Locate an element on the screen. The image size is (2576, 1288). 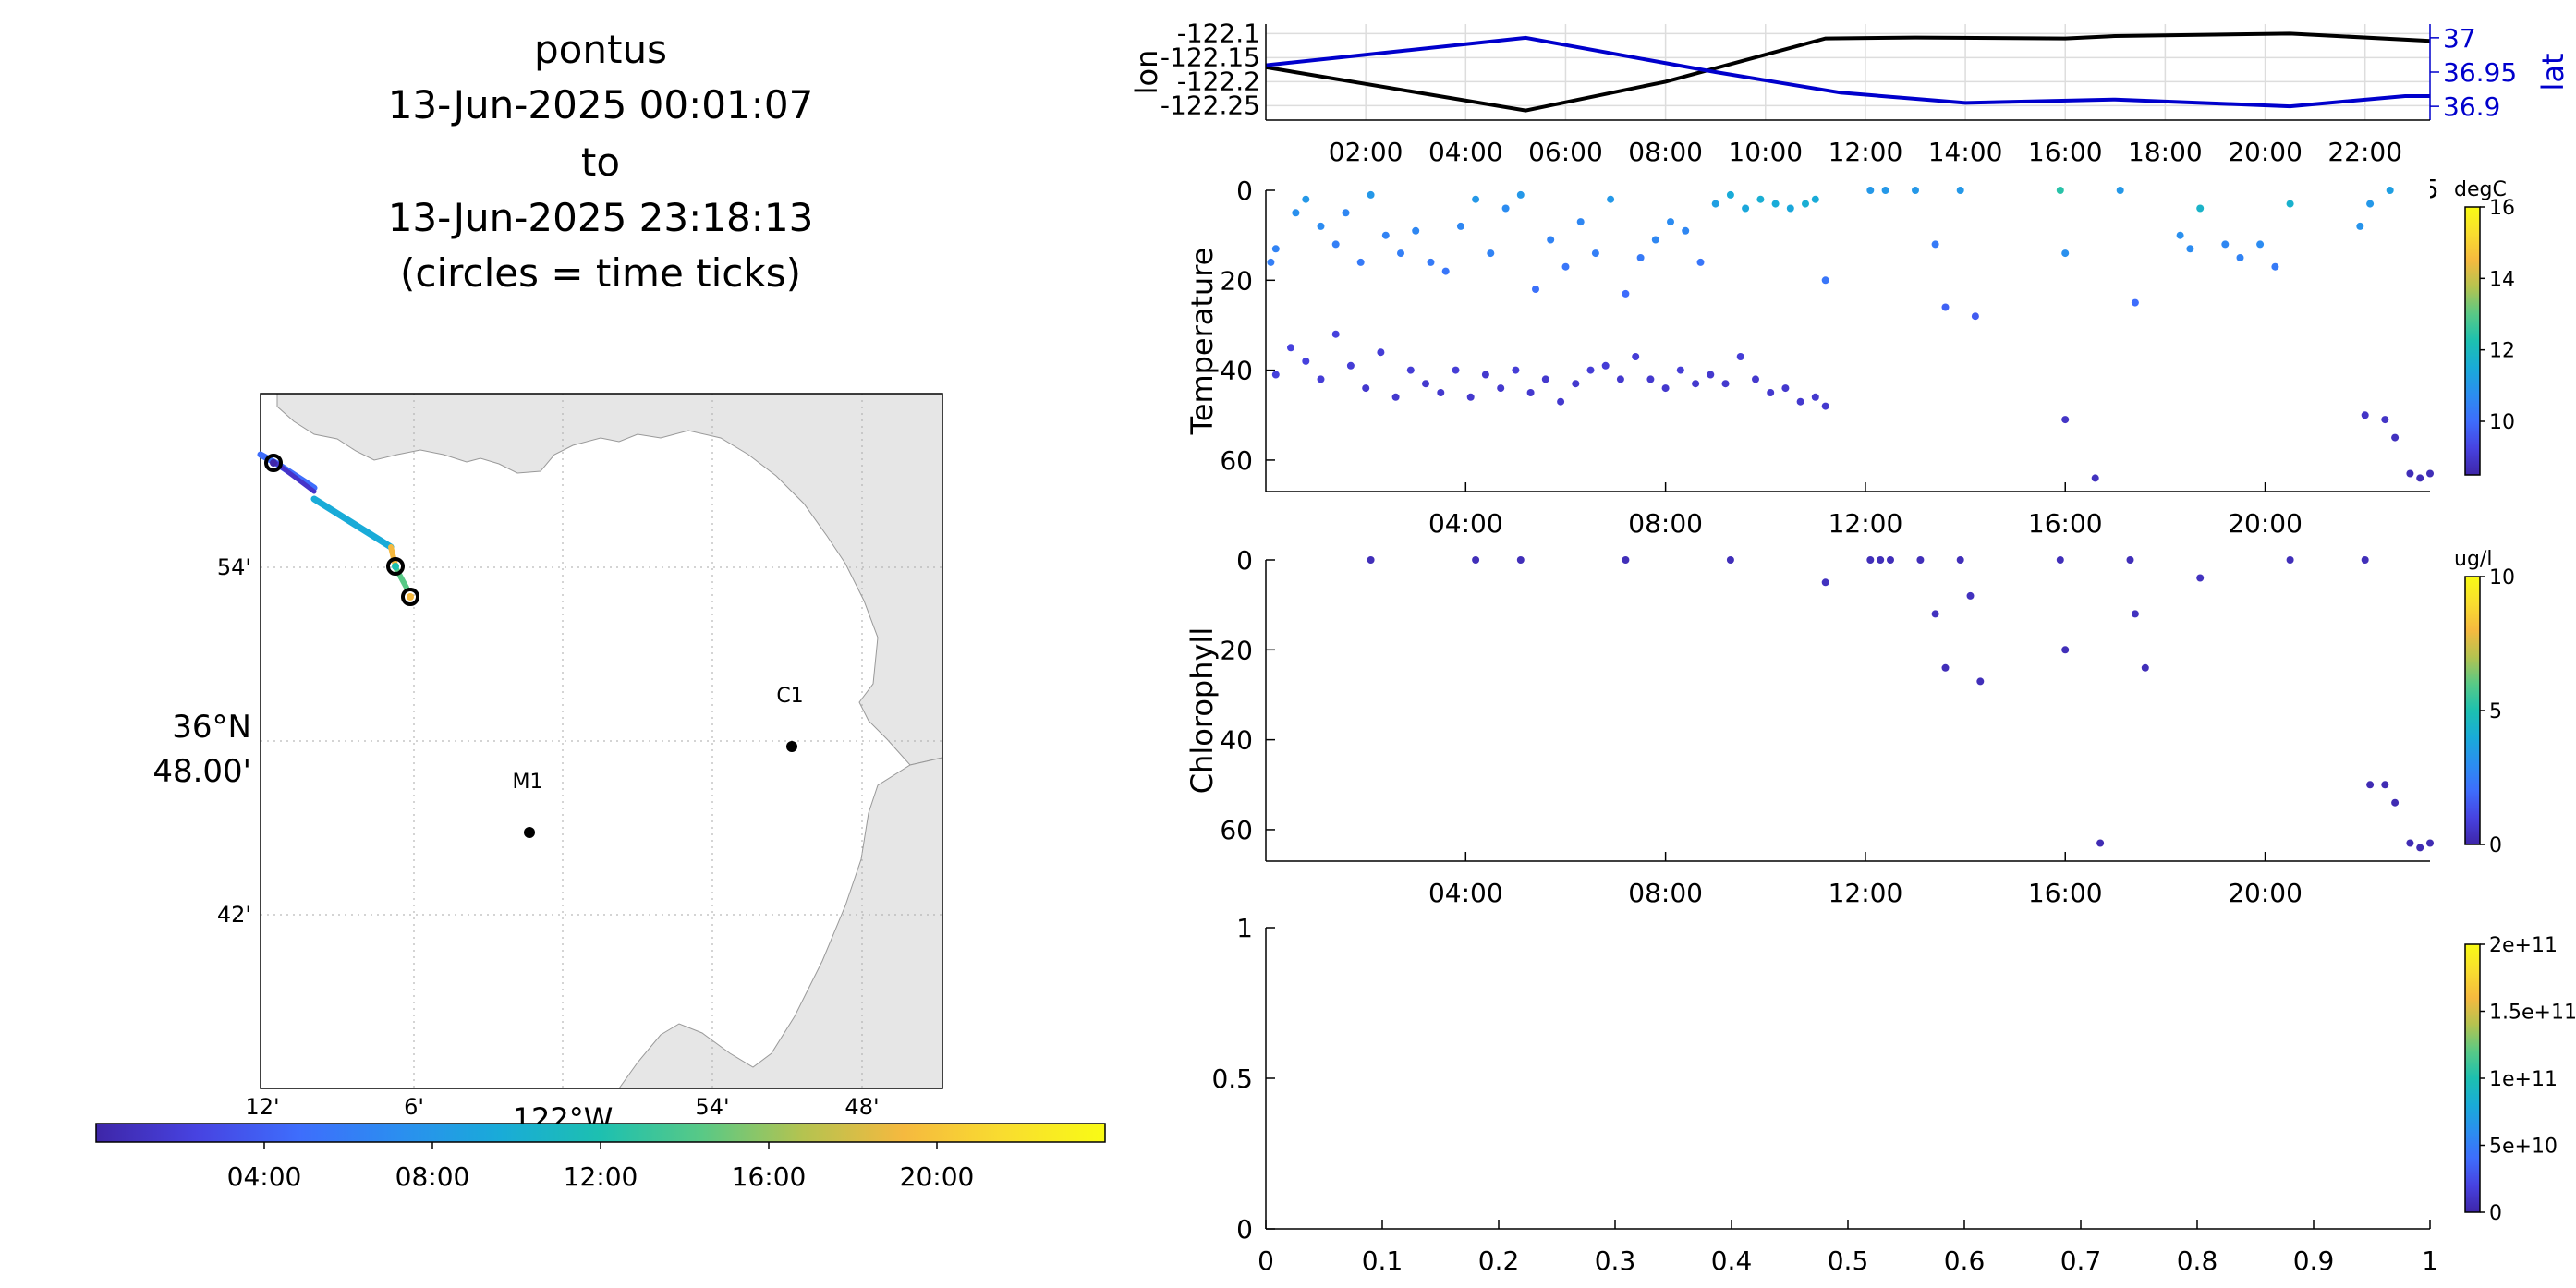
station-label-c1: C1 is located at coordinates (789, 696).